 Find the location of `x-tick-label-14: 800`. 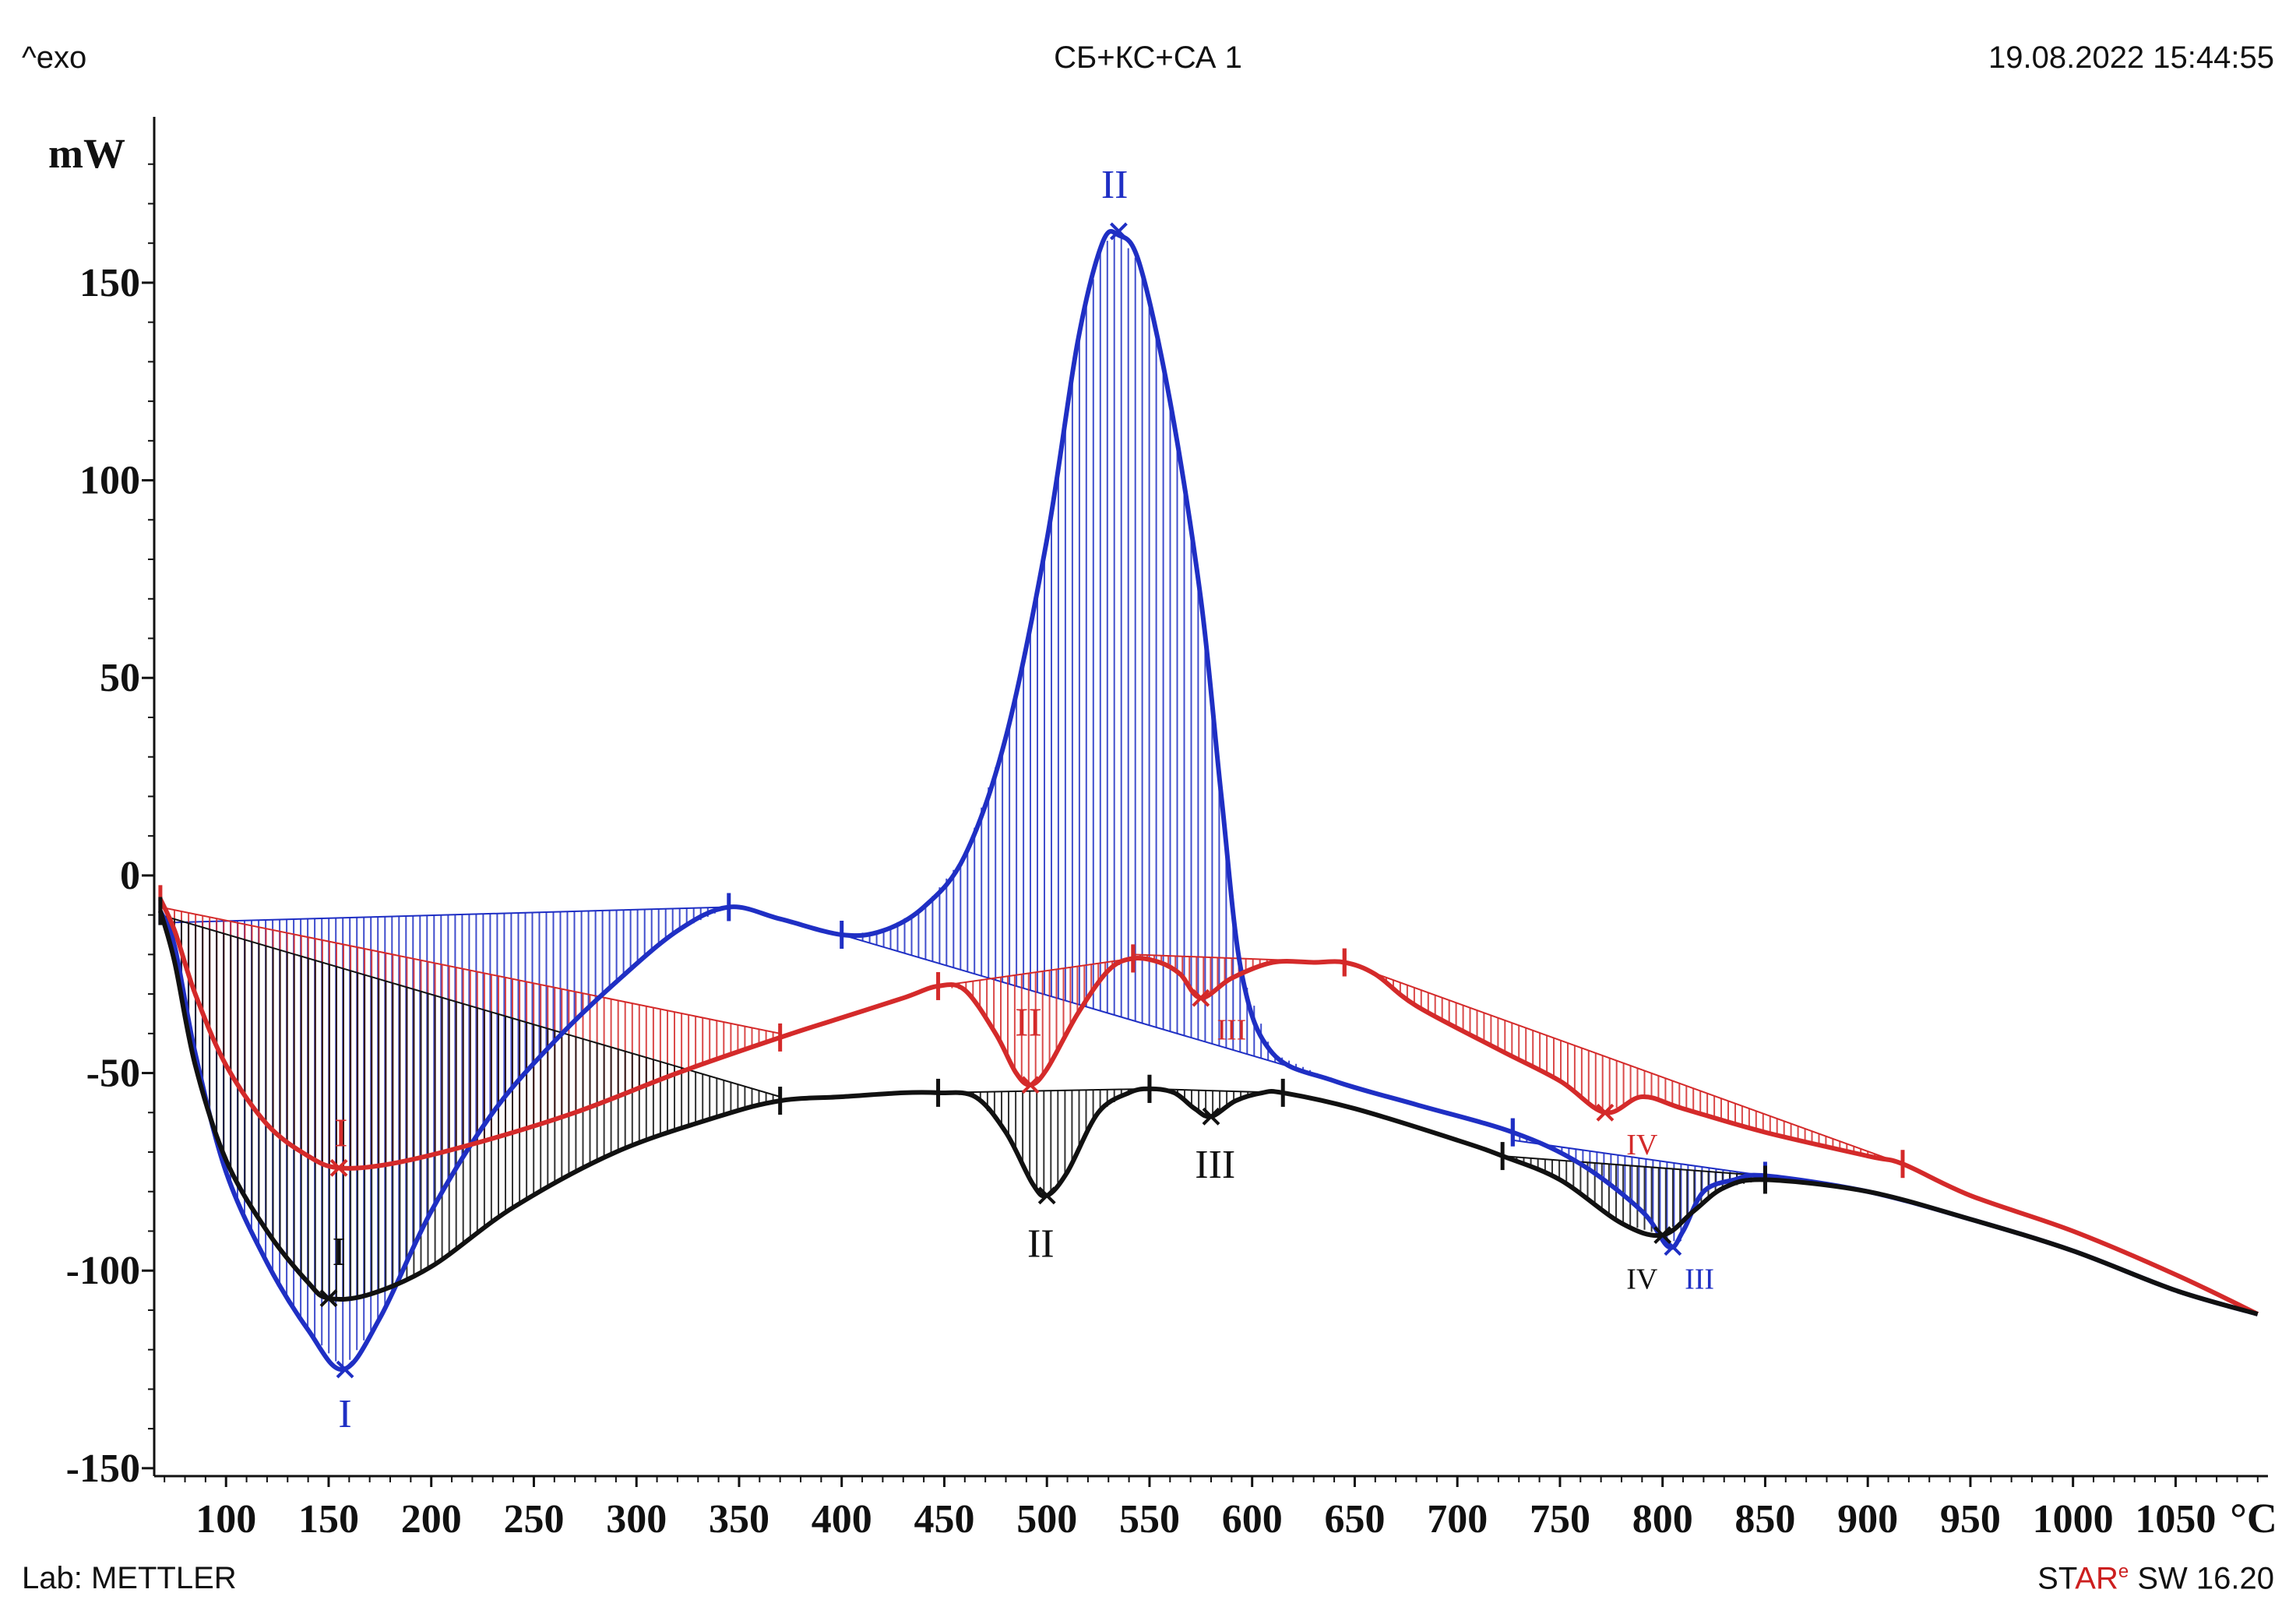

x-tick-label-14: 800 is located at coordinates (1663, 1519).